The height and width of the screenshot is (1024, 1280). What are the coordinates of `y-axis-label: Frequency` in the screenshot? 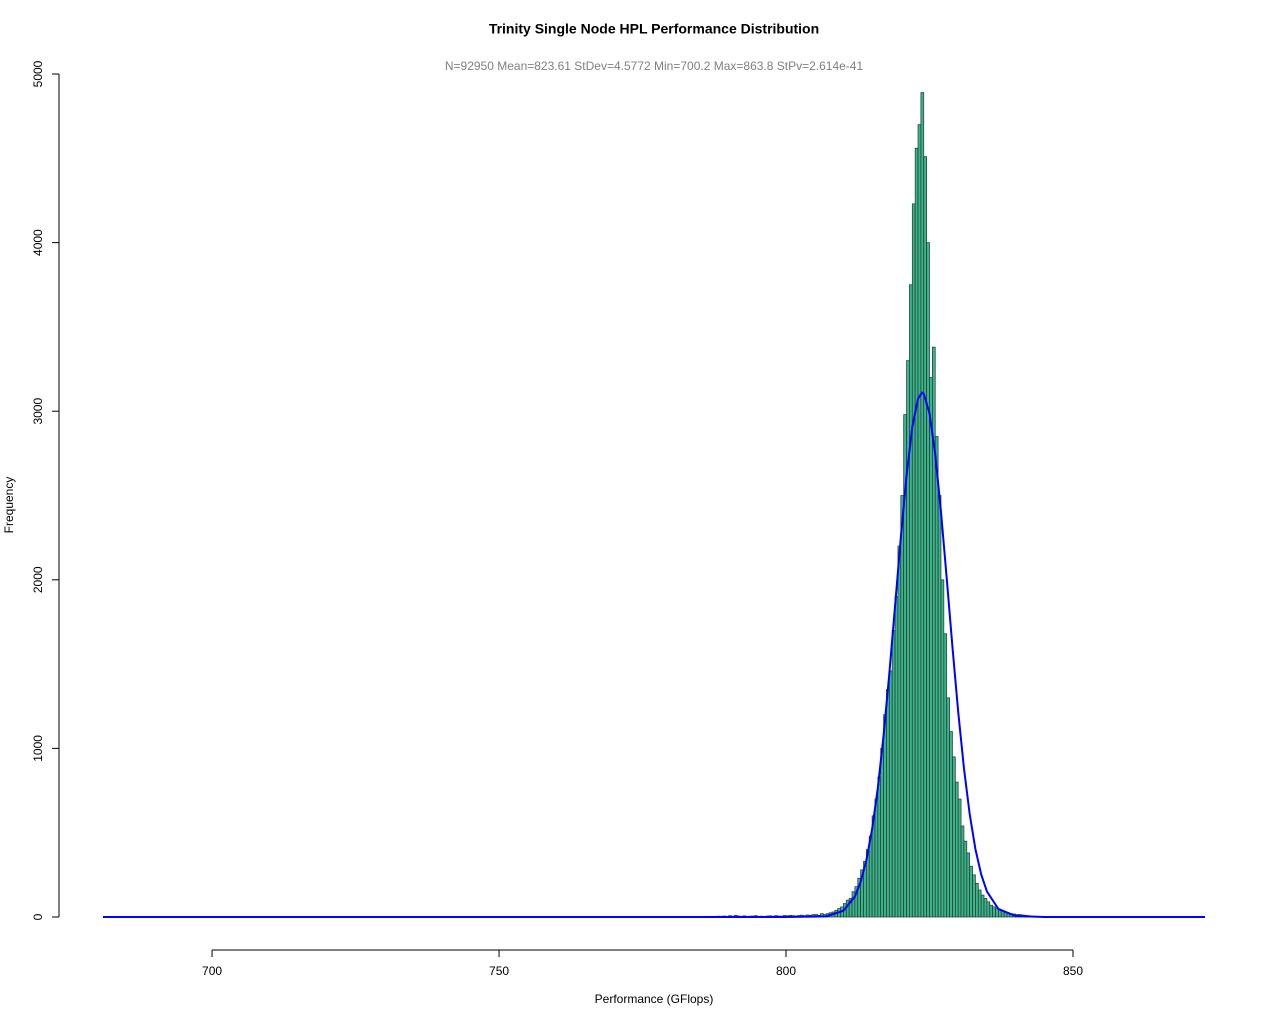 It's located at (9, 505).